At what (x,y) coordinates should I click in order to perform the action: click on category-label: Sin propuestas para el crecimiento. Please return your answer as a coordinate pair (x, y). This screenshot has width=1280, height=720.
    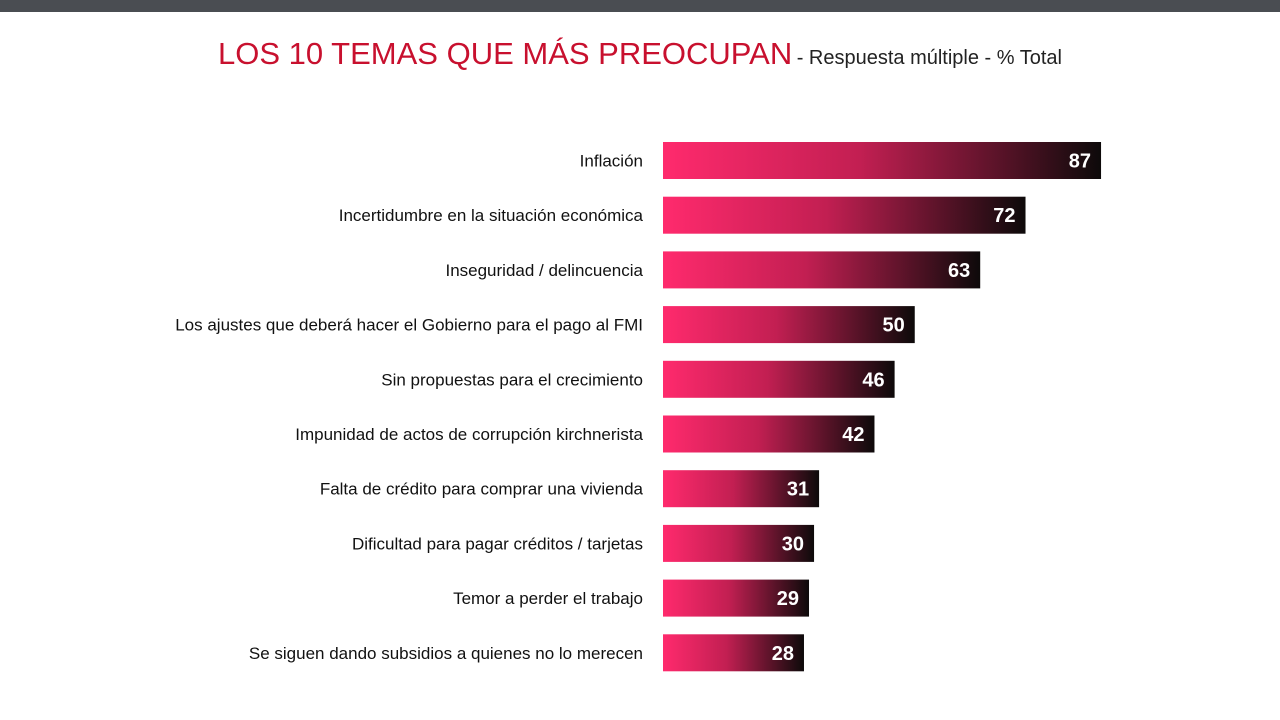
    Looking at the image, I should click on (512, 379).